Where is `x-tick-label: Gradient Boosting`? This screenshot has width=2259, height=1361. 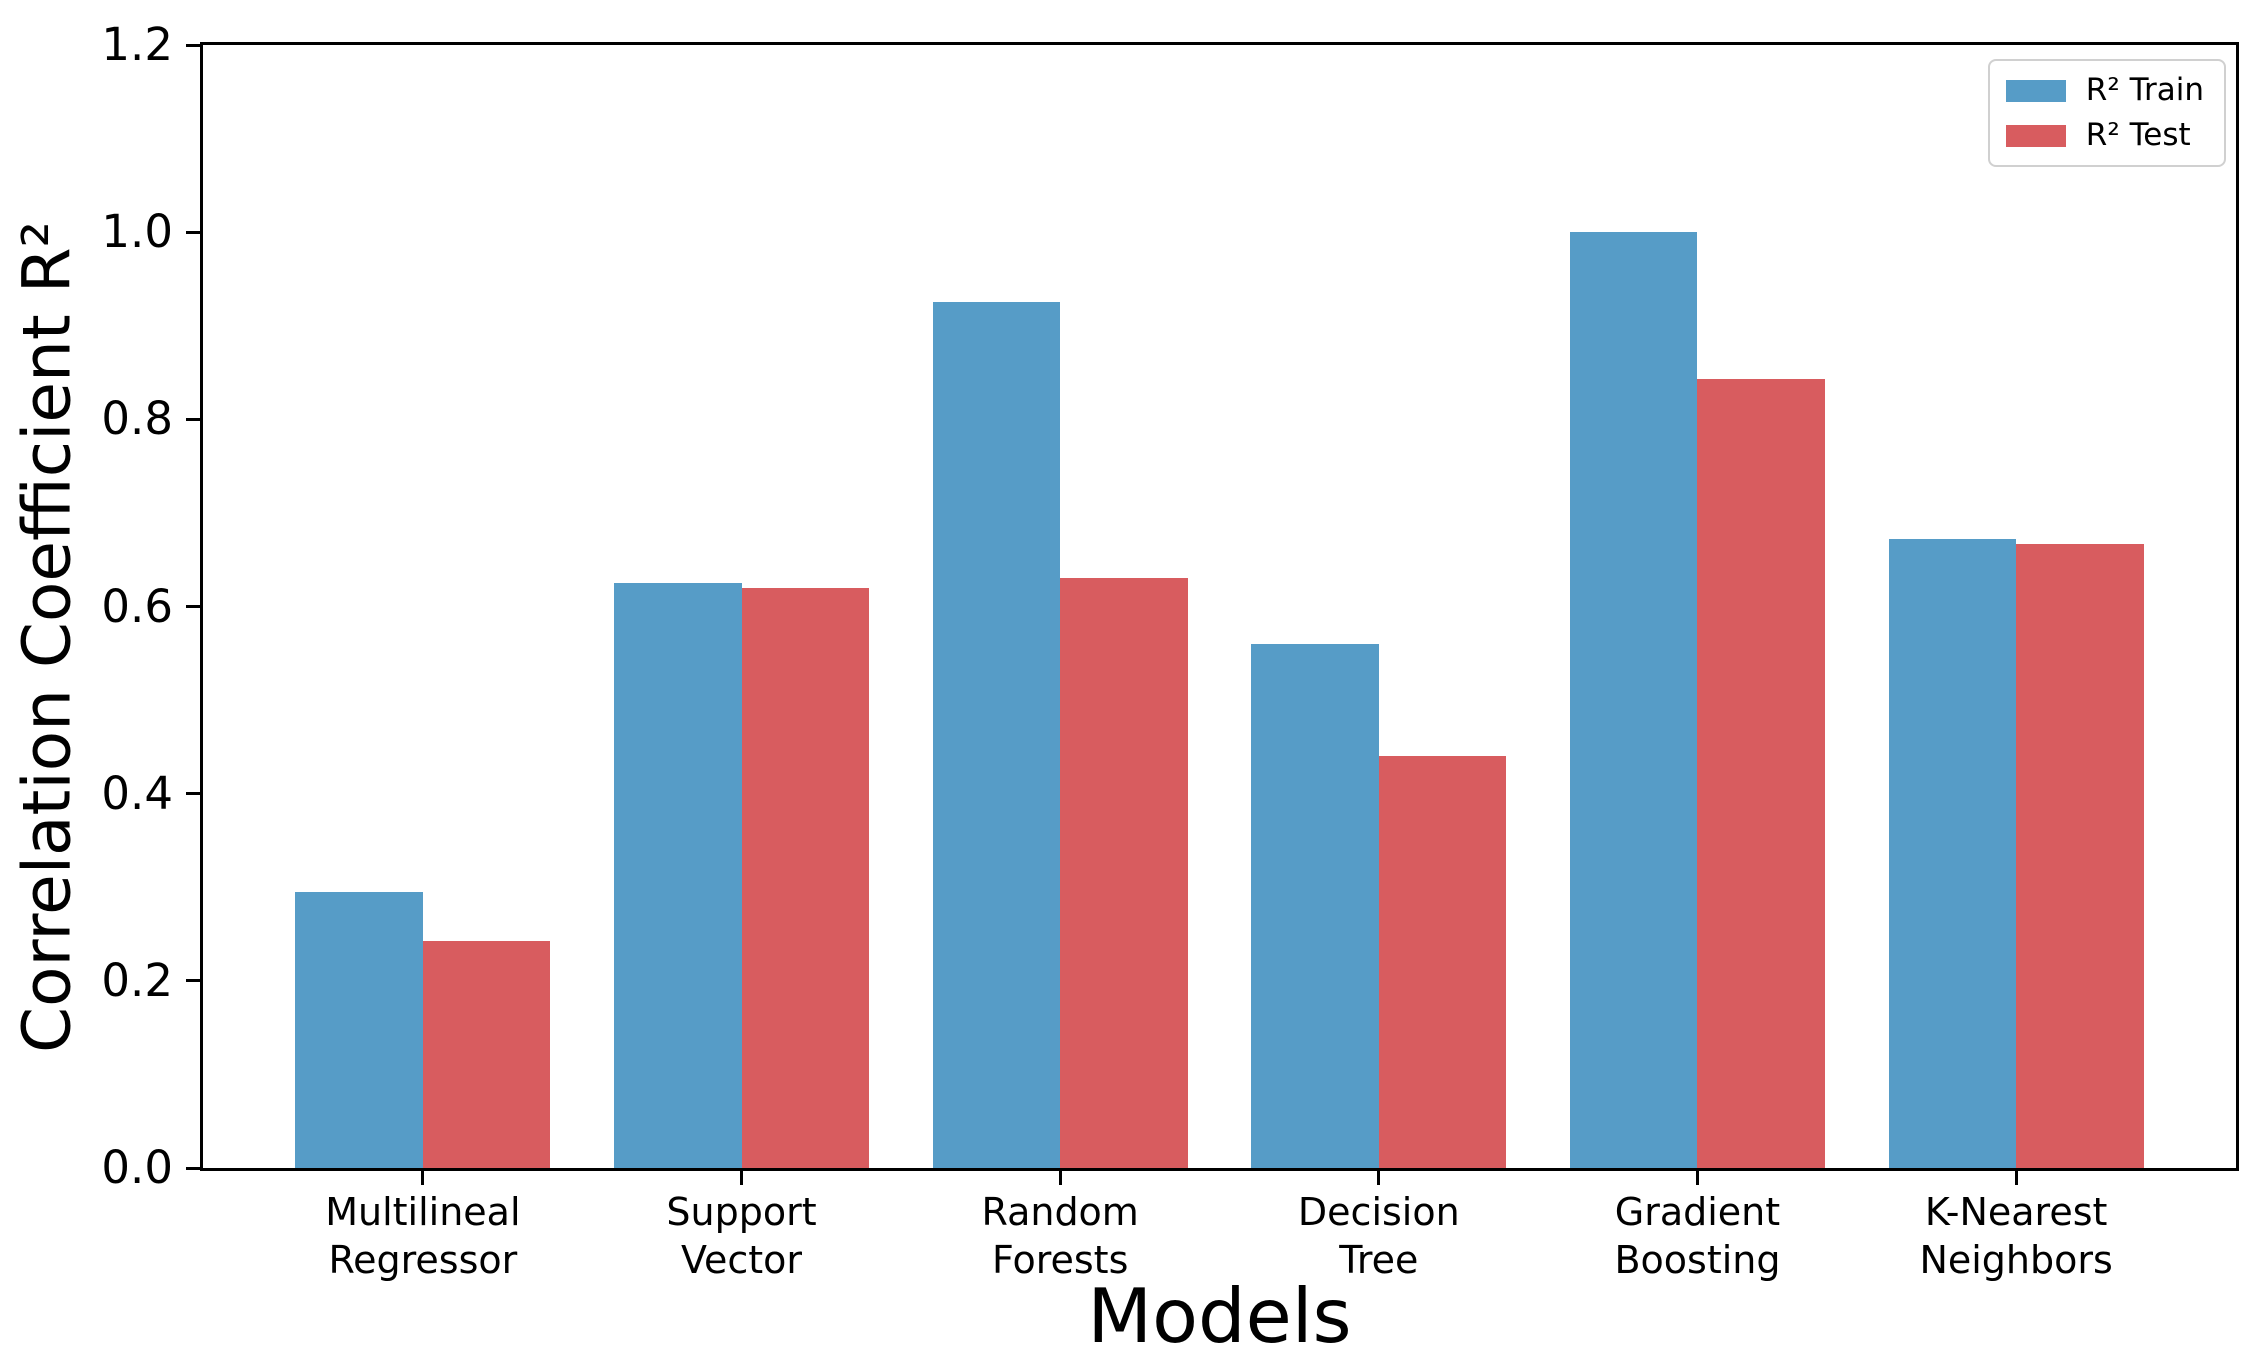 x-tick-label: Gradient Boosting is located at coordinates (1697, 1236).